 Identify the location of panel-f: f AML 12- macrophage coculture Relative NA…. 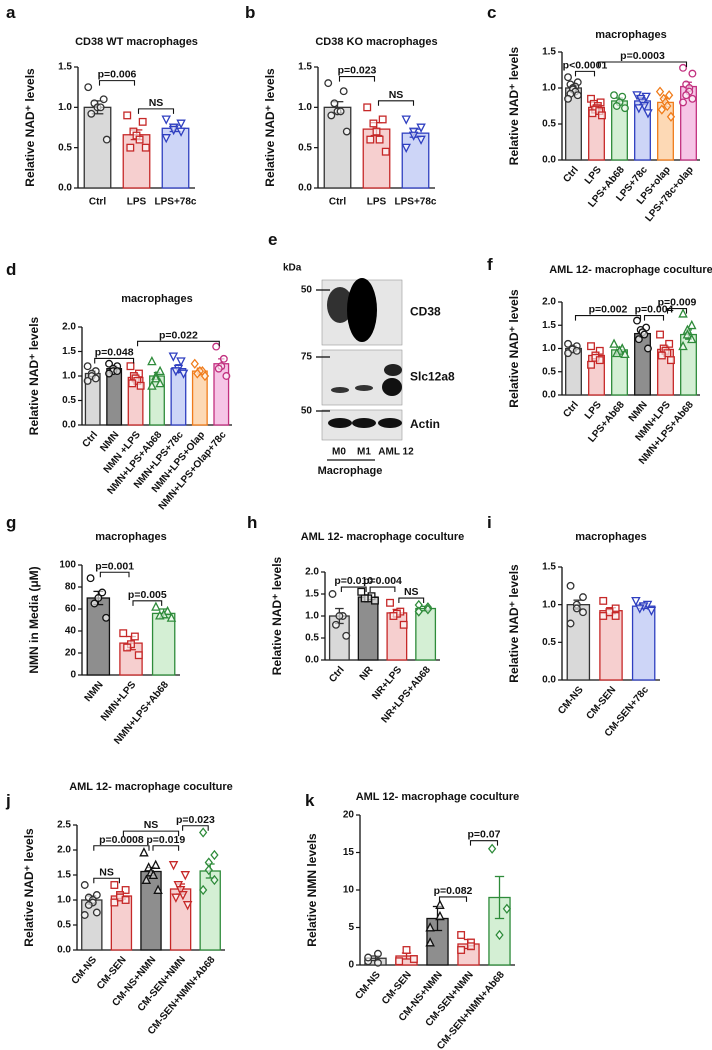
(599, 361).